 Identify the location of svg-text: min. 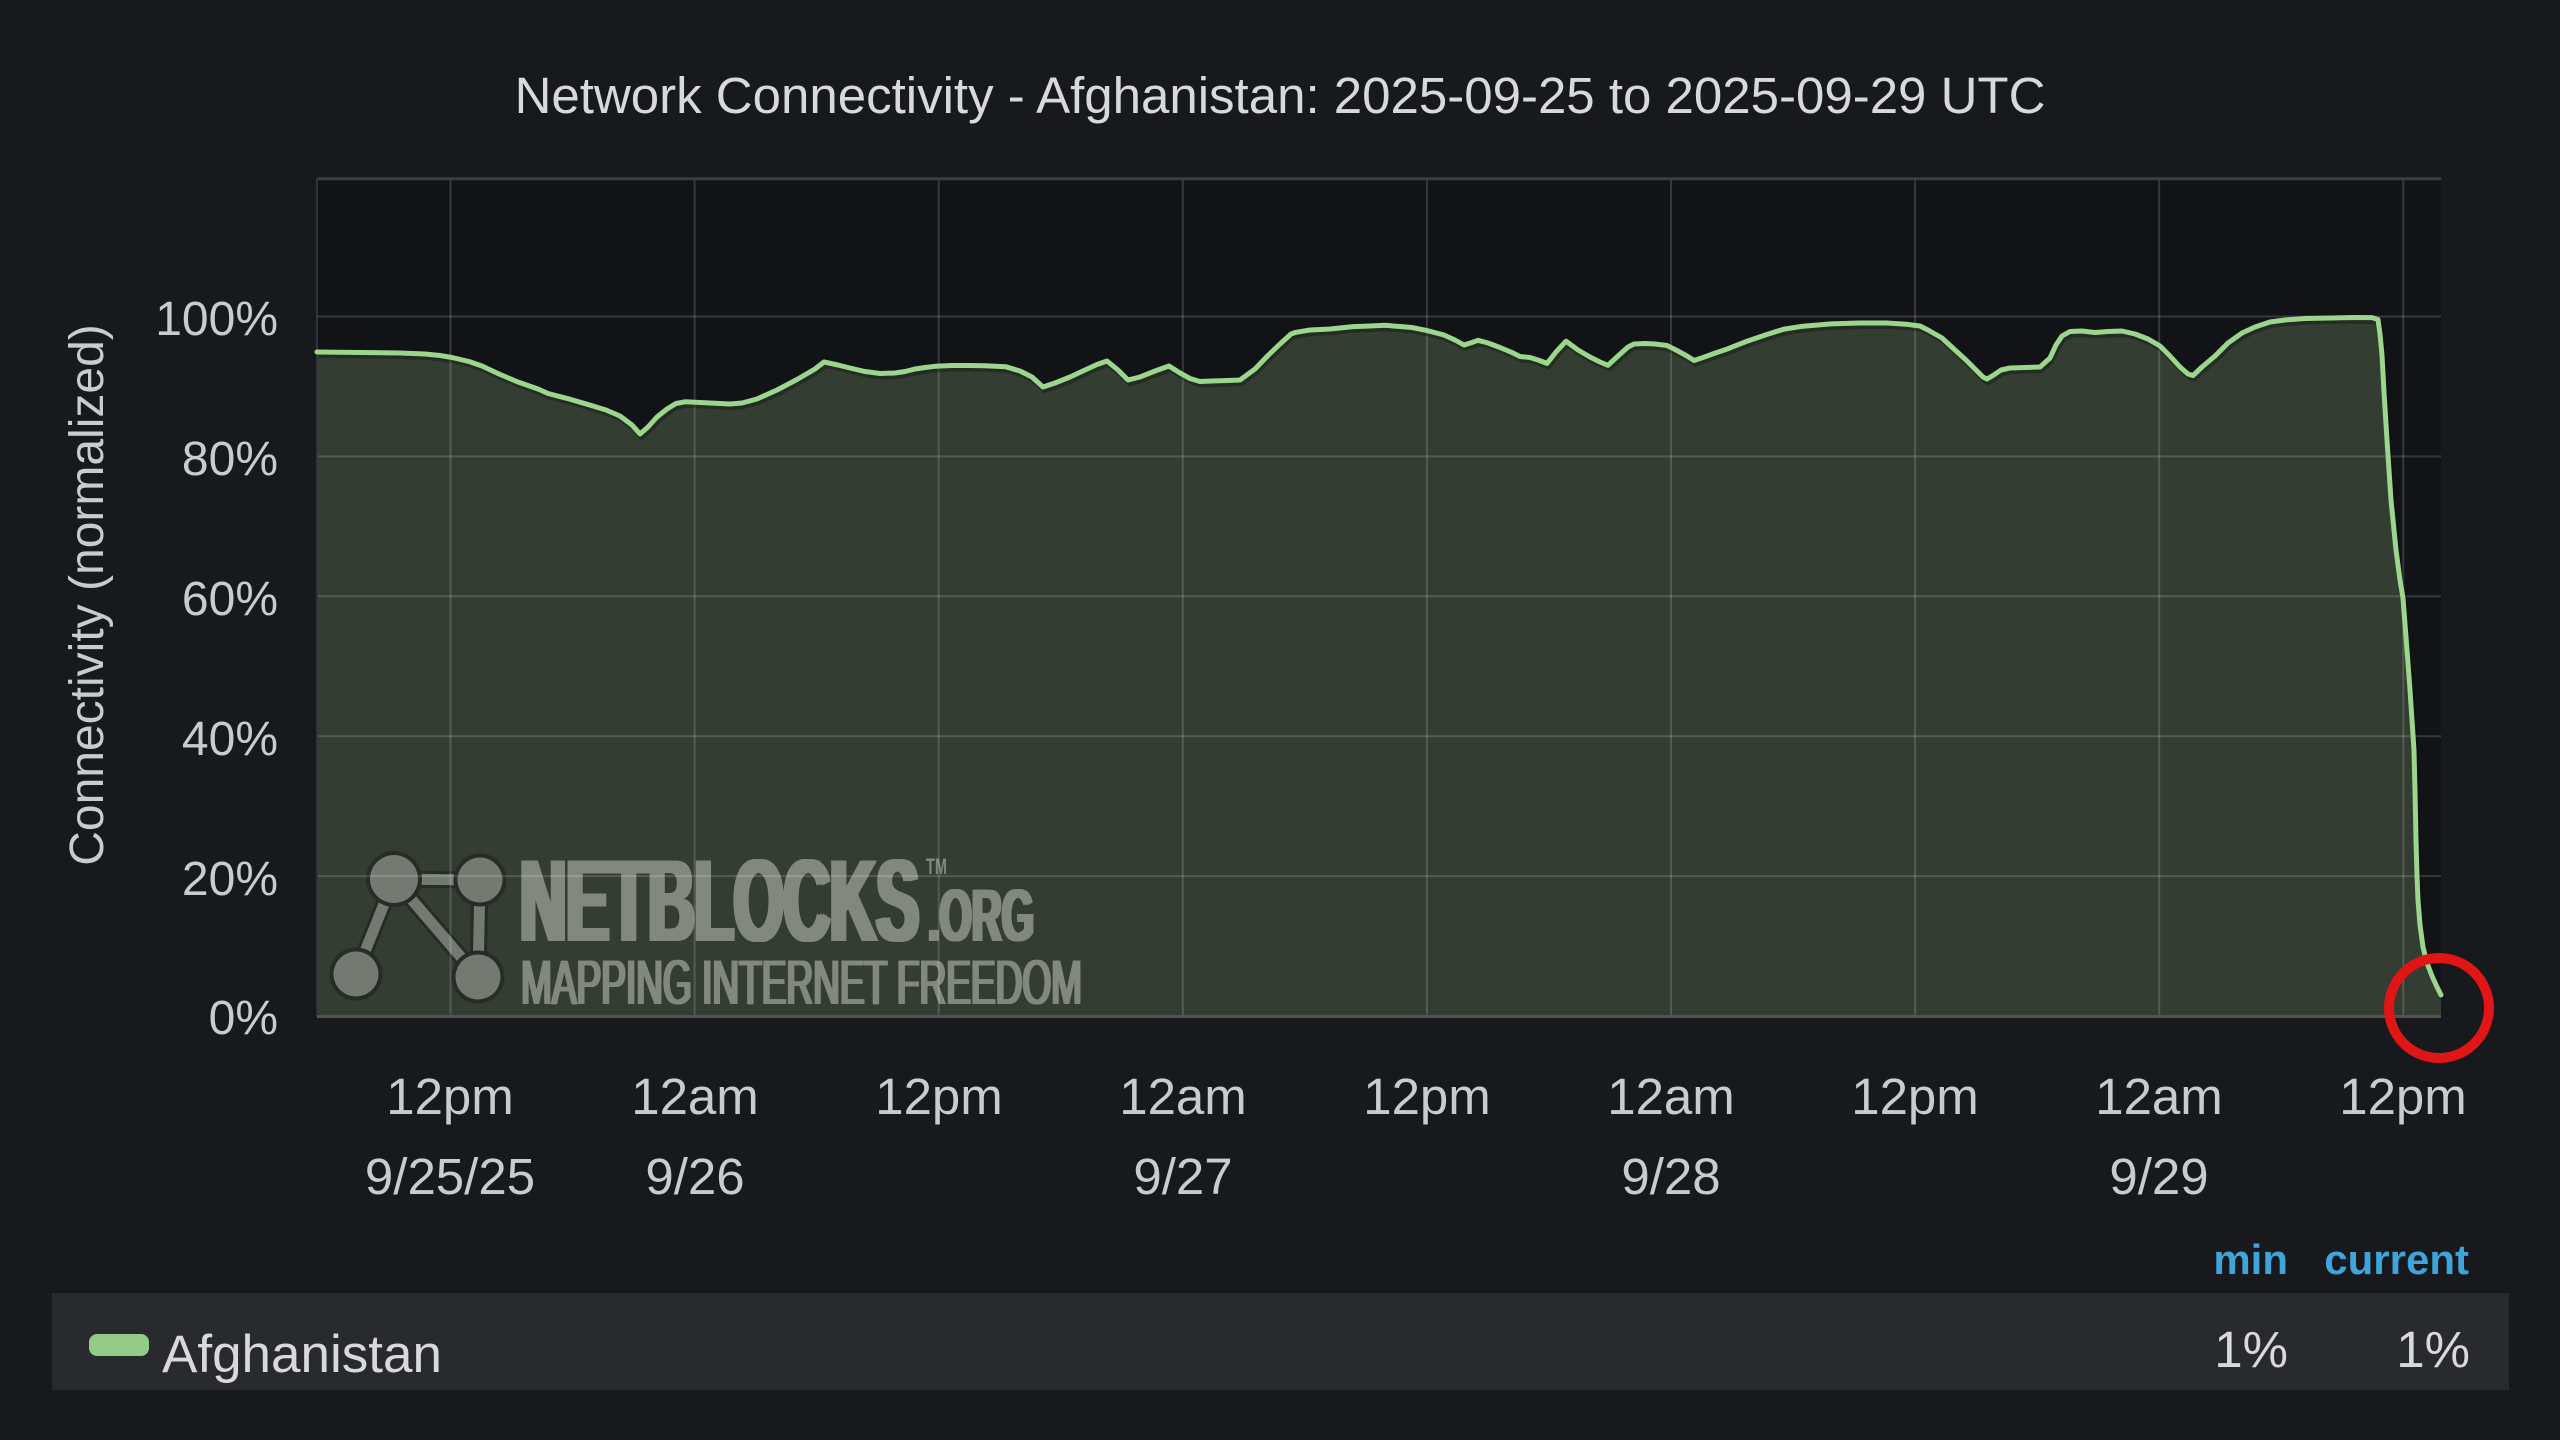
(2250, 1259).